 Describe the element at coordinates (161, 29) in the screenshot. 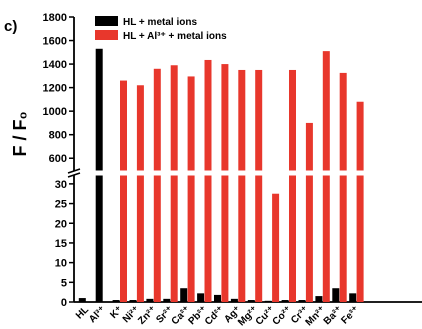

I see `legend: HL + metal ions HL + Al³⁺ + metal ions` at that location.